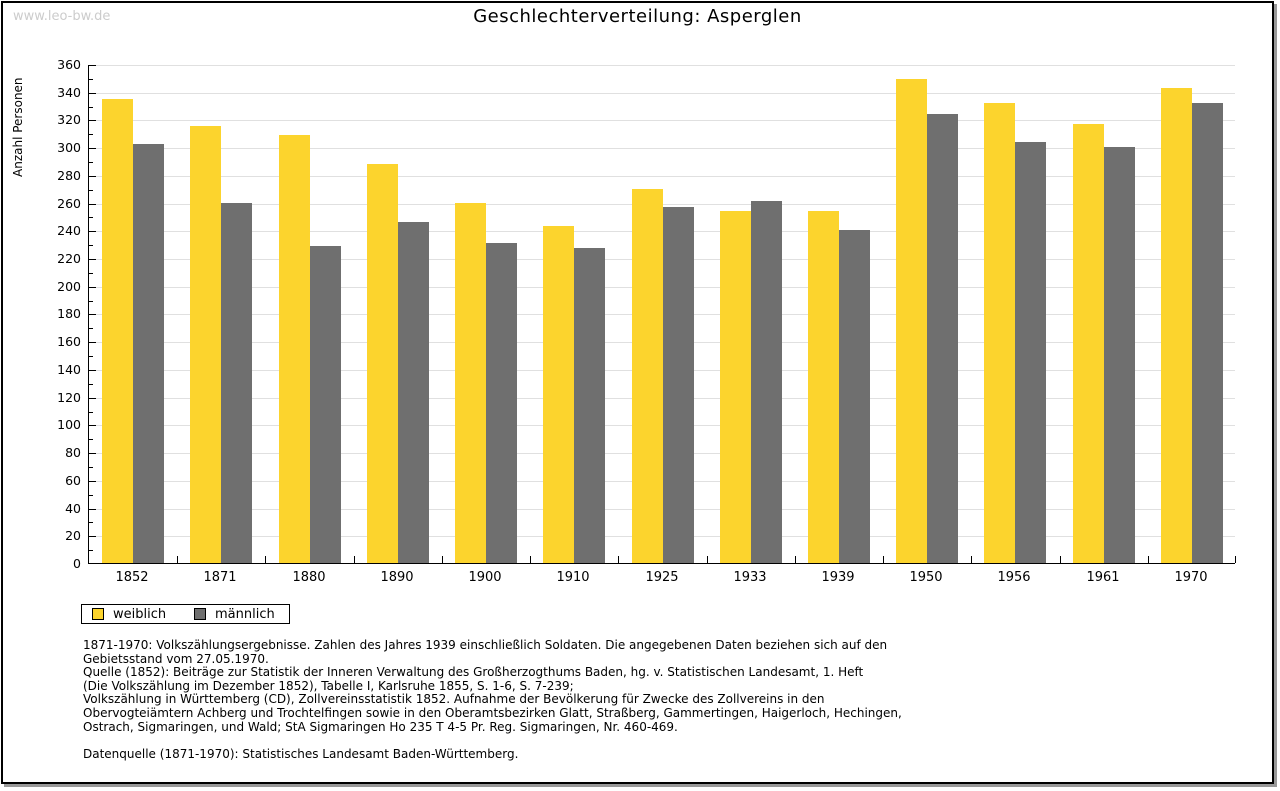 The image size is (1280, 791). Describe the element at coordinates (413, 392) in the screenshot. I see `bar-männlich-1890` at that location.